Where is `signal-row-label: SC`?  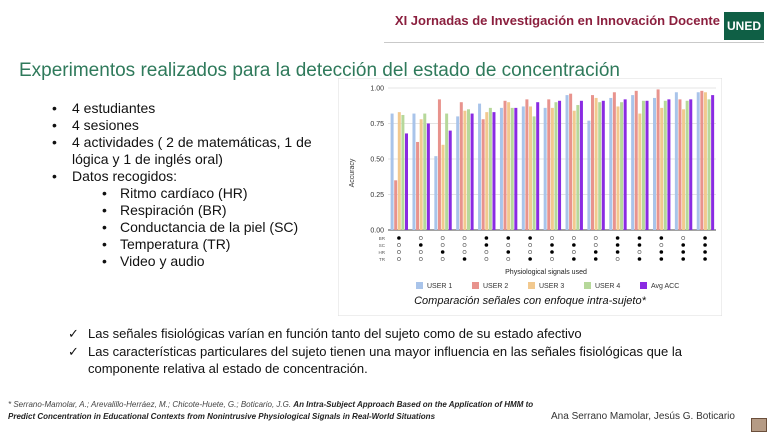
signal-row-label: SC is located at coordinates (382, 245).